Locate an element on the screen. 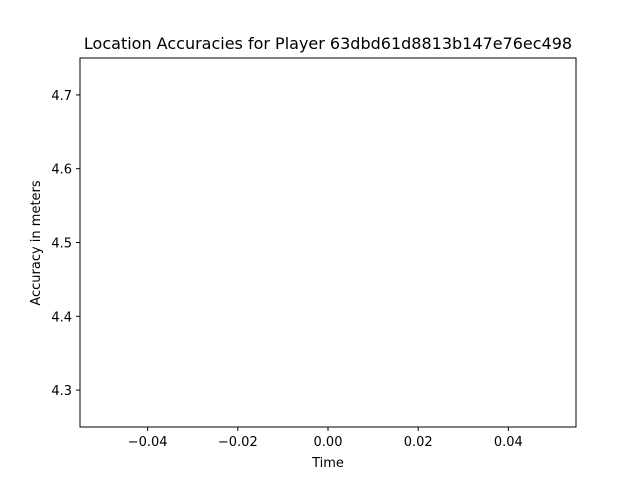 Image resolution: width=640 pixels, height=480 pixels. y-axis-label: Accuracy in meters is located at coordinates (36, 243).